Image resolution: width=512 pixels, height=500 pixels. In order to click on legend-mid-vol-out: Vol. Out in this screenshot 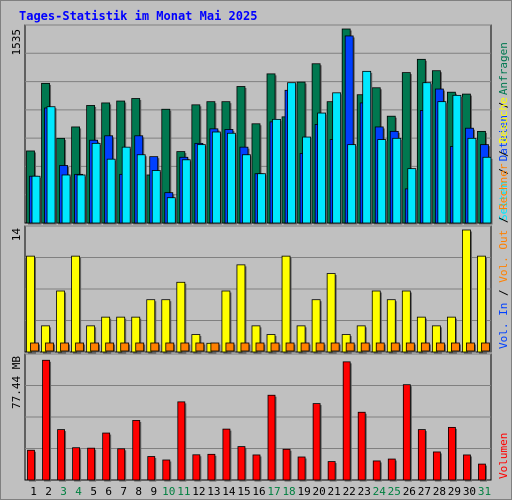, I will do `click(503, 256)`.